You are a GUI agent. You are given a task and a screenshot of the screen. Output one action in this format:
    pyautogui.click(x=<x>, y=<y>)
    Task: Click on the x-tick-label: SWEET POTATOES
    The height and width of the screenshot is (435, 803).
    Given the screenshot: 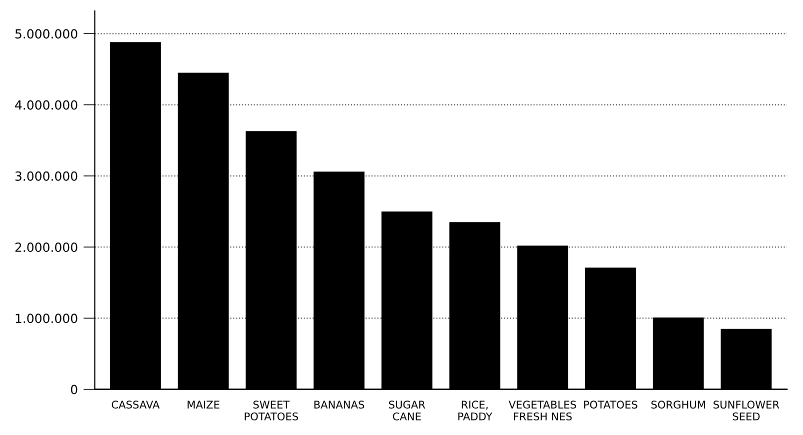 What is the action you would take?
    pyautogui.click(x=271, y=410)
    